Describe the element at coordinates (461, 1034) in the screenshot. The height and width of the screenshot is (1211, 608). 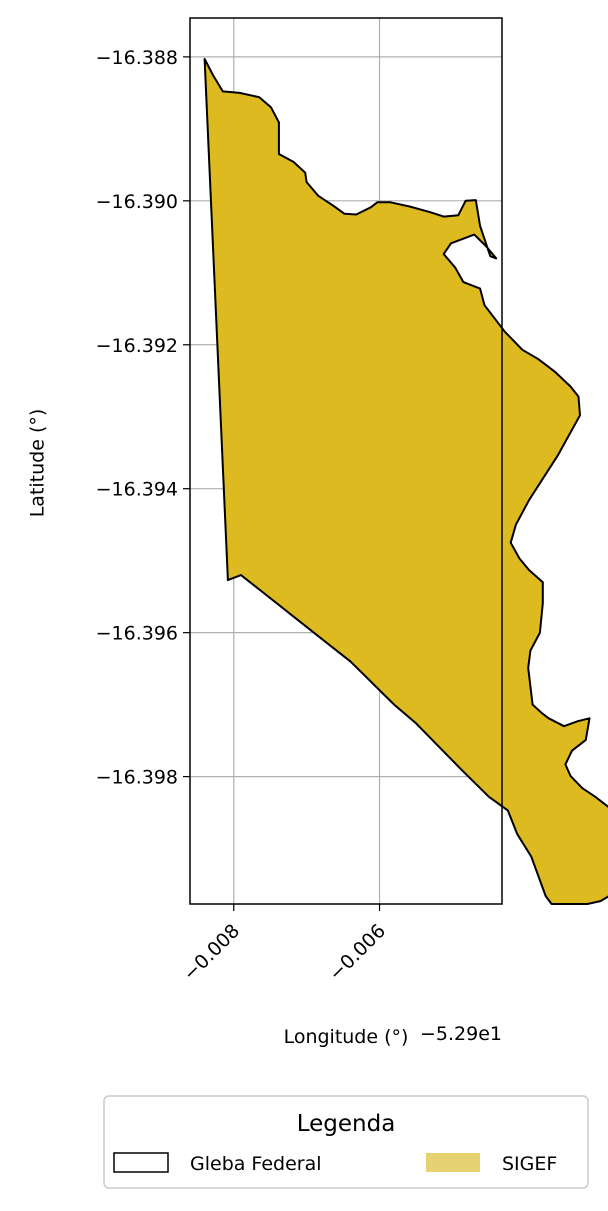
I see `x-offset-text: −5.29e1` at that location.